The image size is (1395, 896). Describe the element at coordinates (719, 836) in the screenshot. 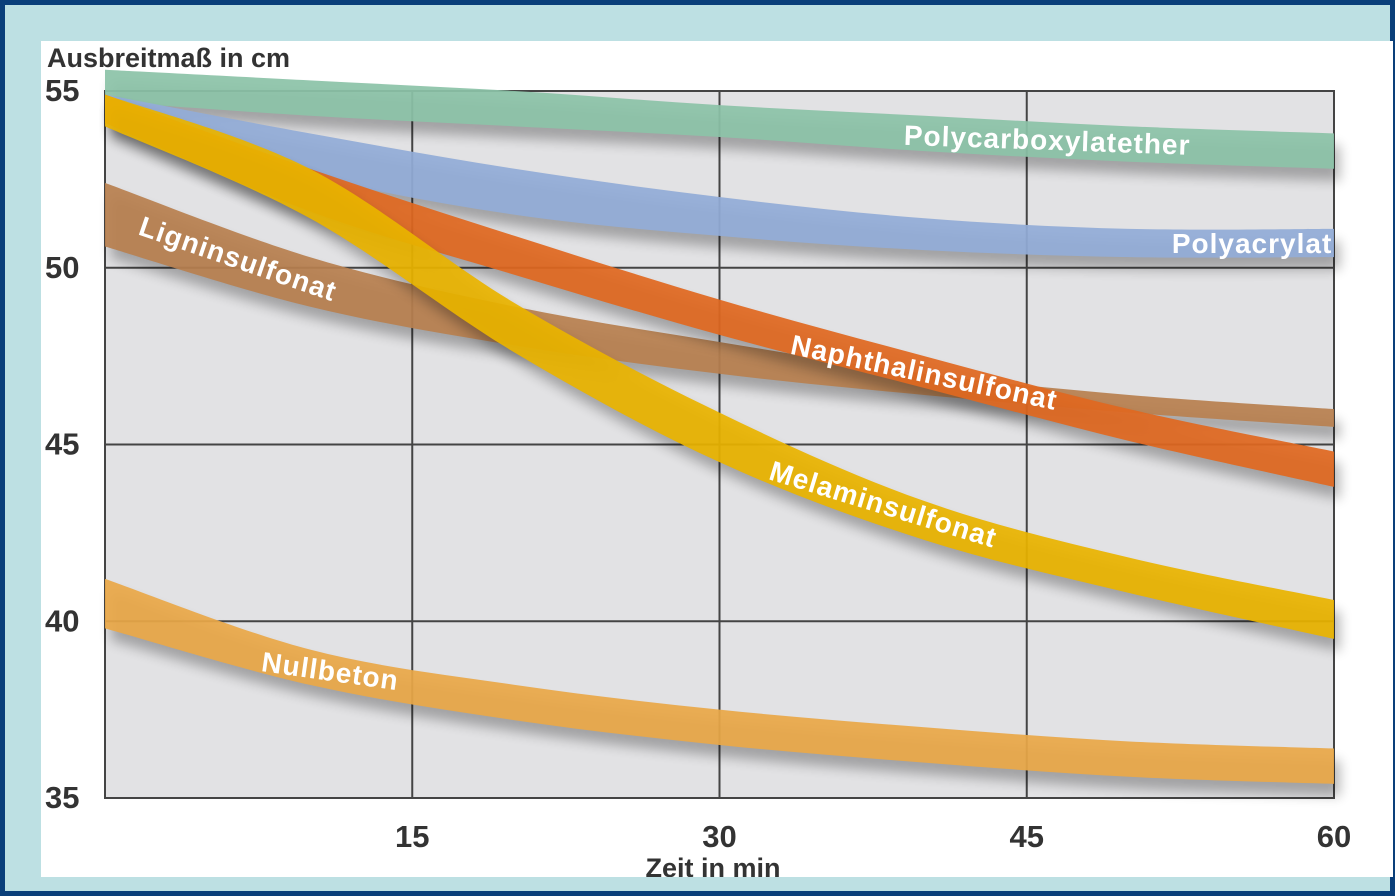

I see `x-tick-label: 30` at that location.